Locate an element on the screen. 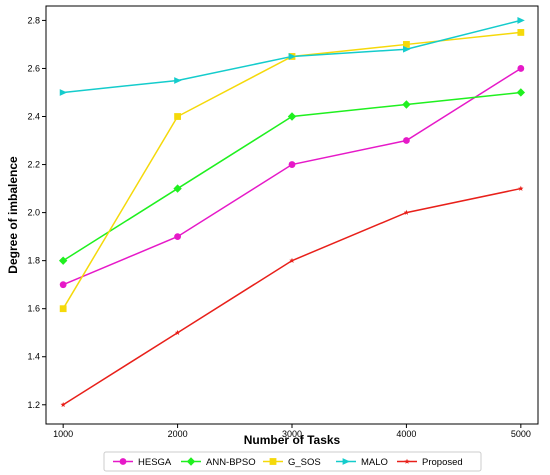  legend: HESGA ANN-BPSO G_SOS MALO Proposed is located at coordinates (292, 461).